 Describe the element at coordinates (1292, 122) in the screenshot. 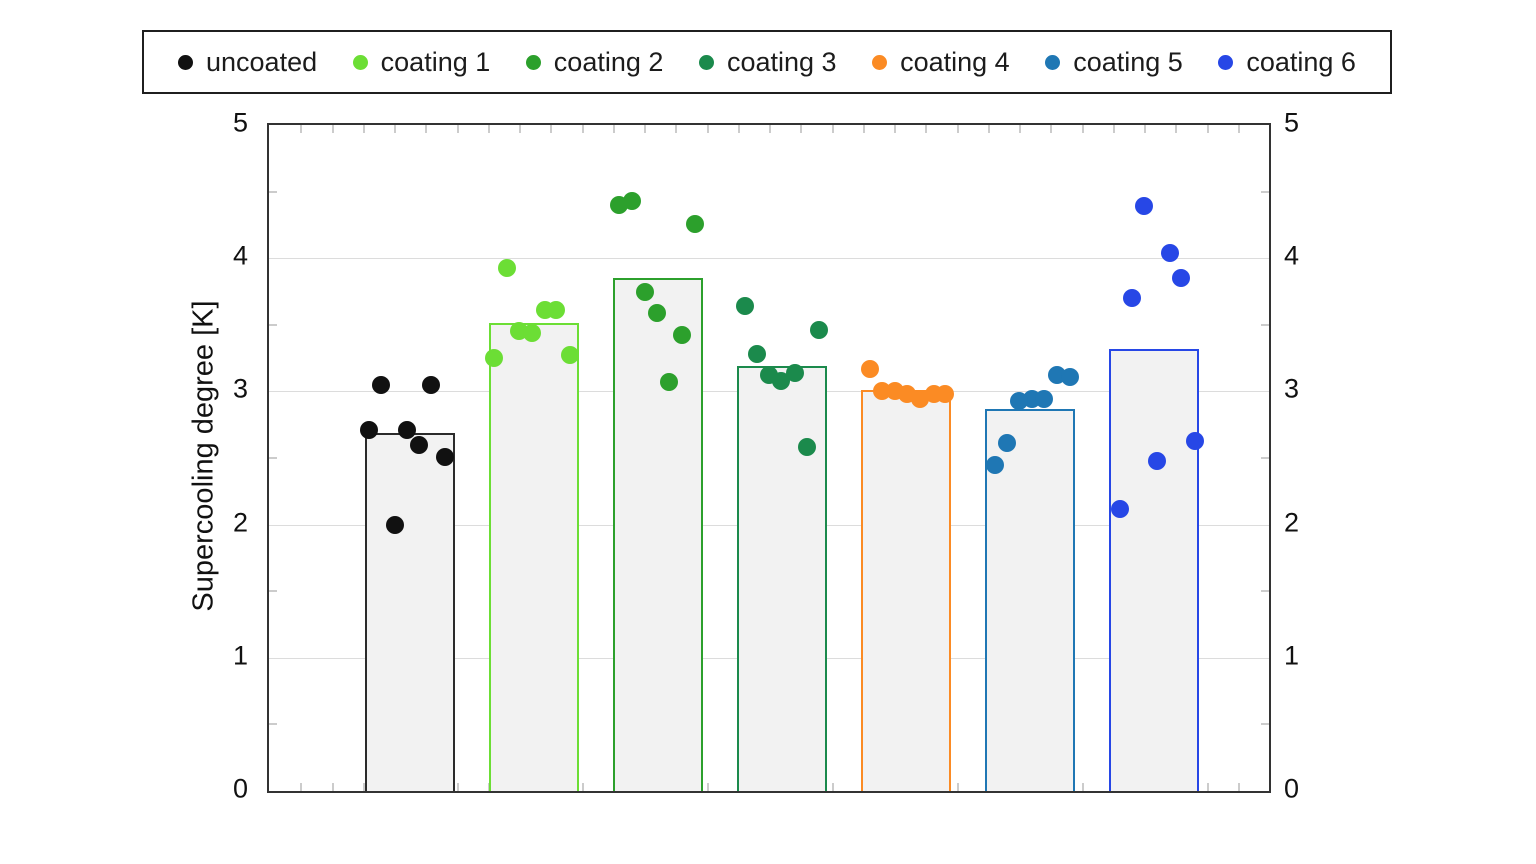

I see `y-tick-label-right-5: 5` at that location.